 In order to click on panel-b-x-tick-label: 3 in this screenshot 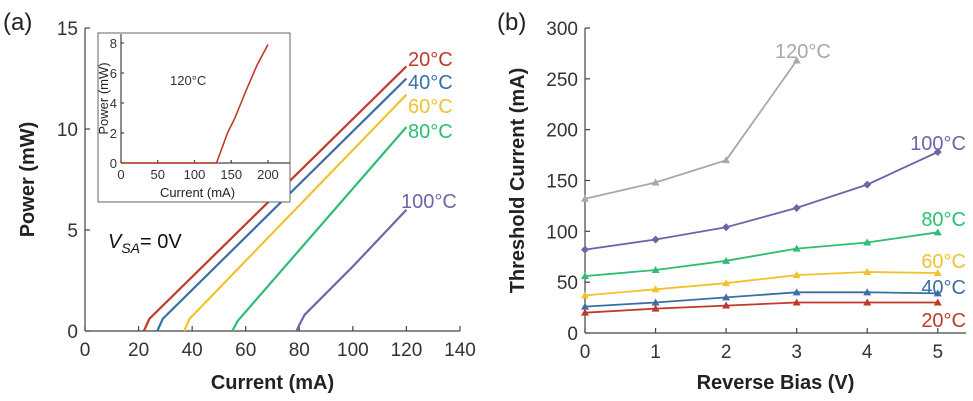, I will do `click(796, 352)`.